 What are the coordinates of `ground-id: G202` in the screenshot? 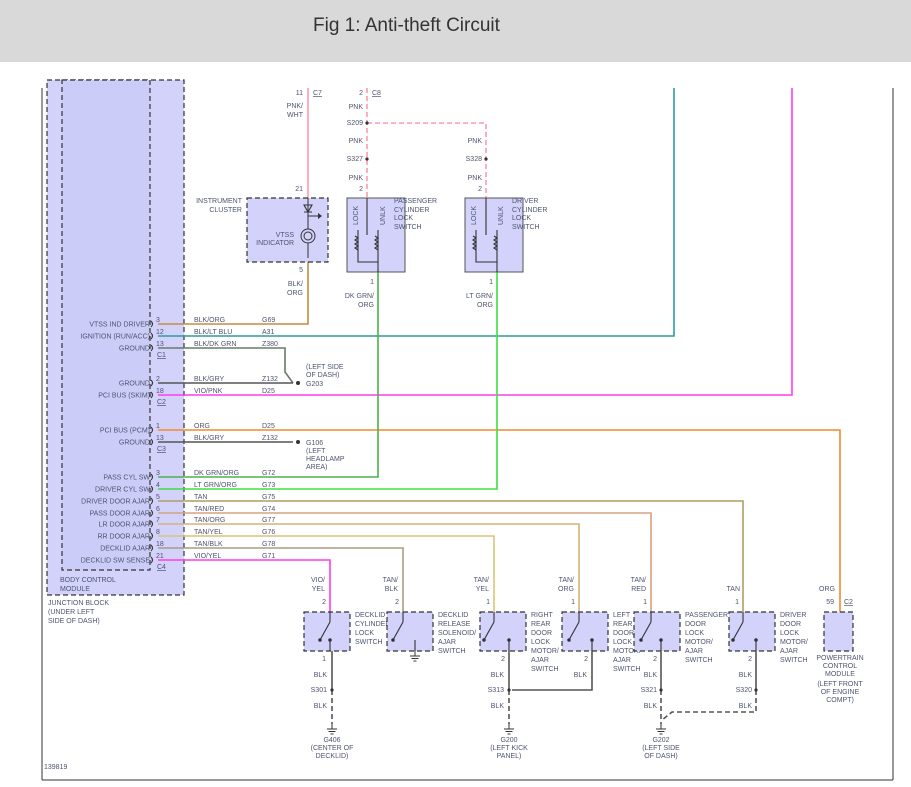 It's located at (660, 740).